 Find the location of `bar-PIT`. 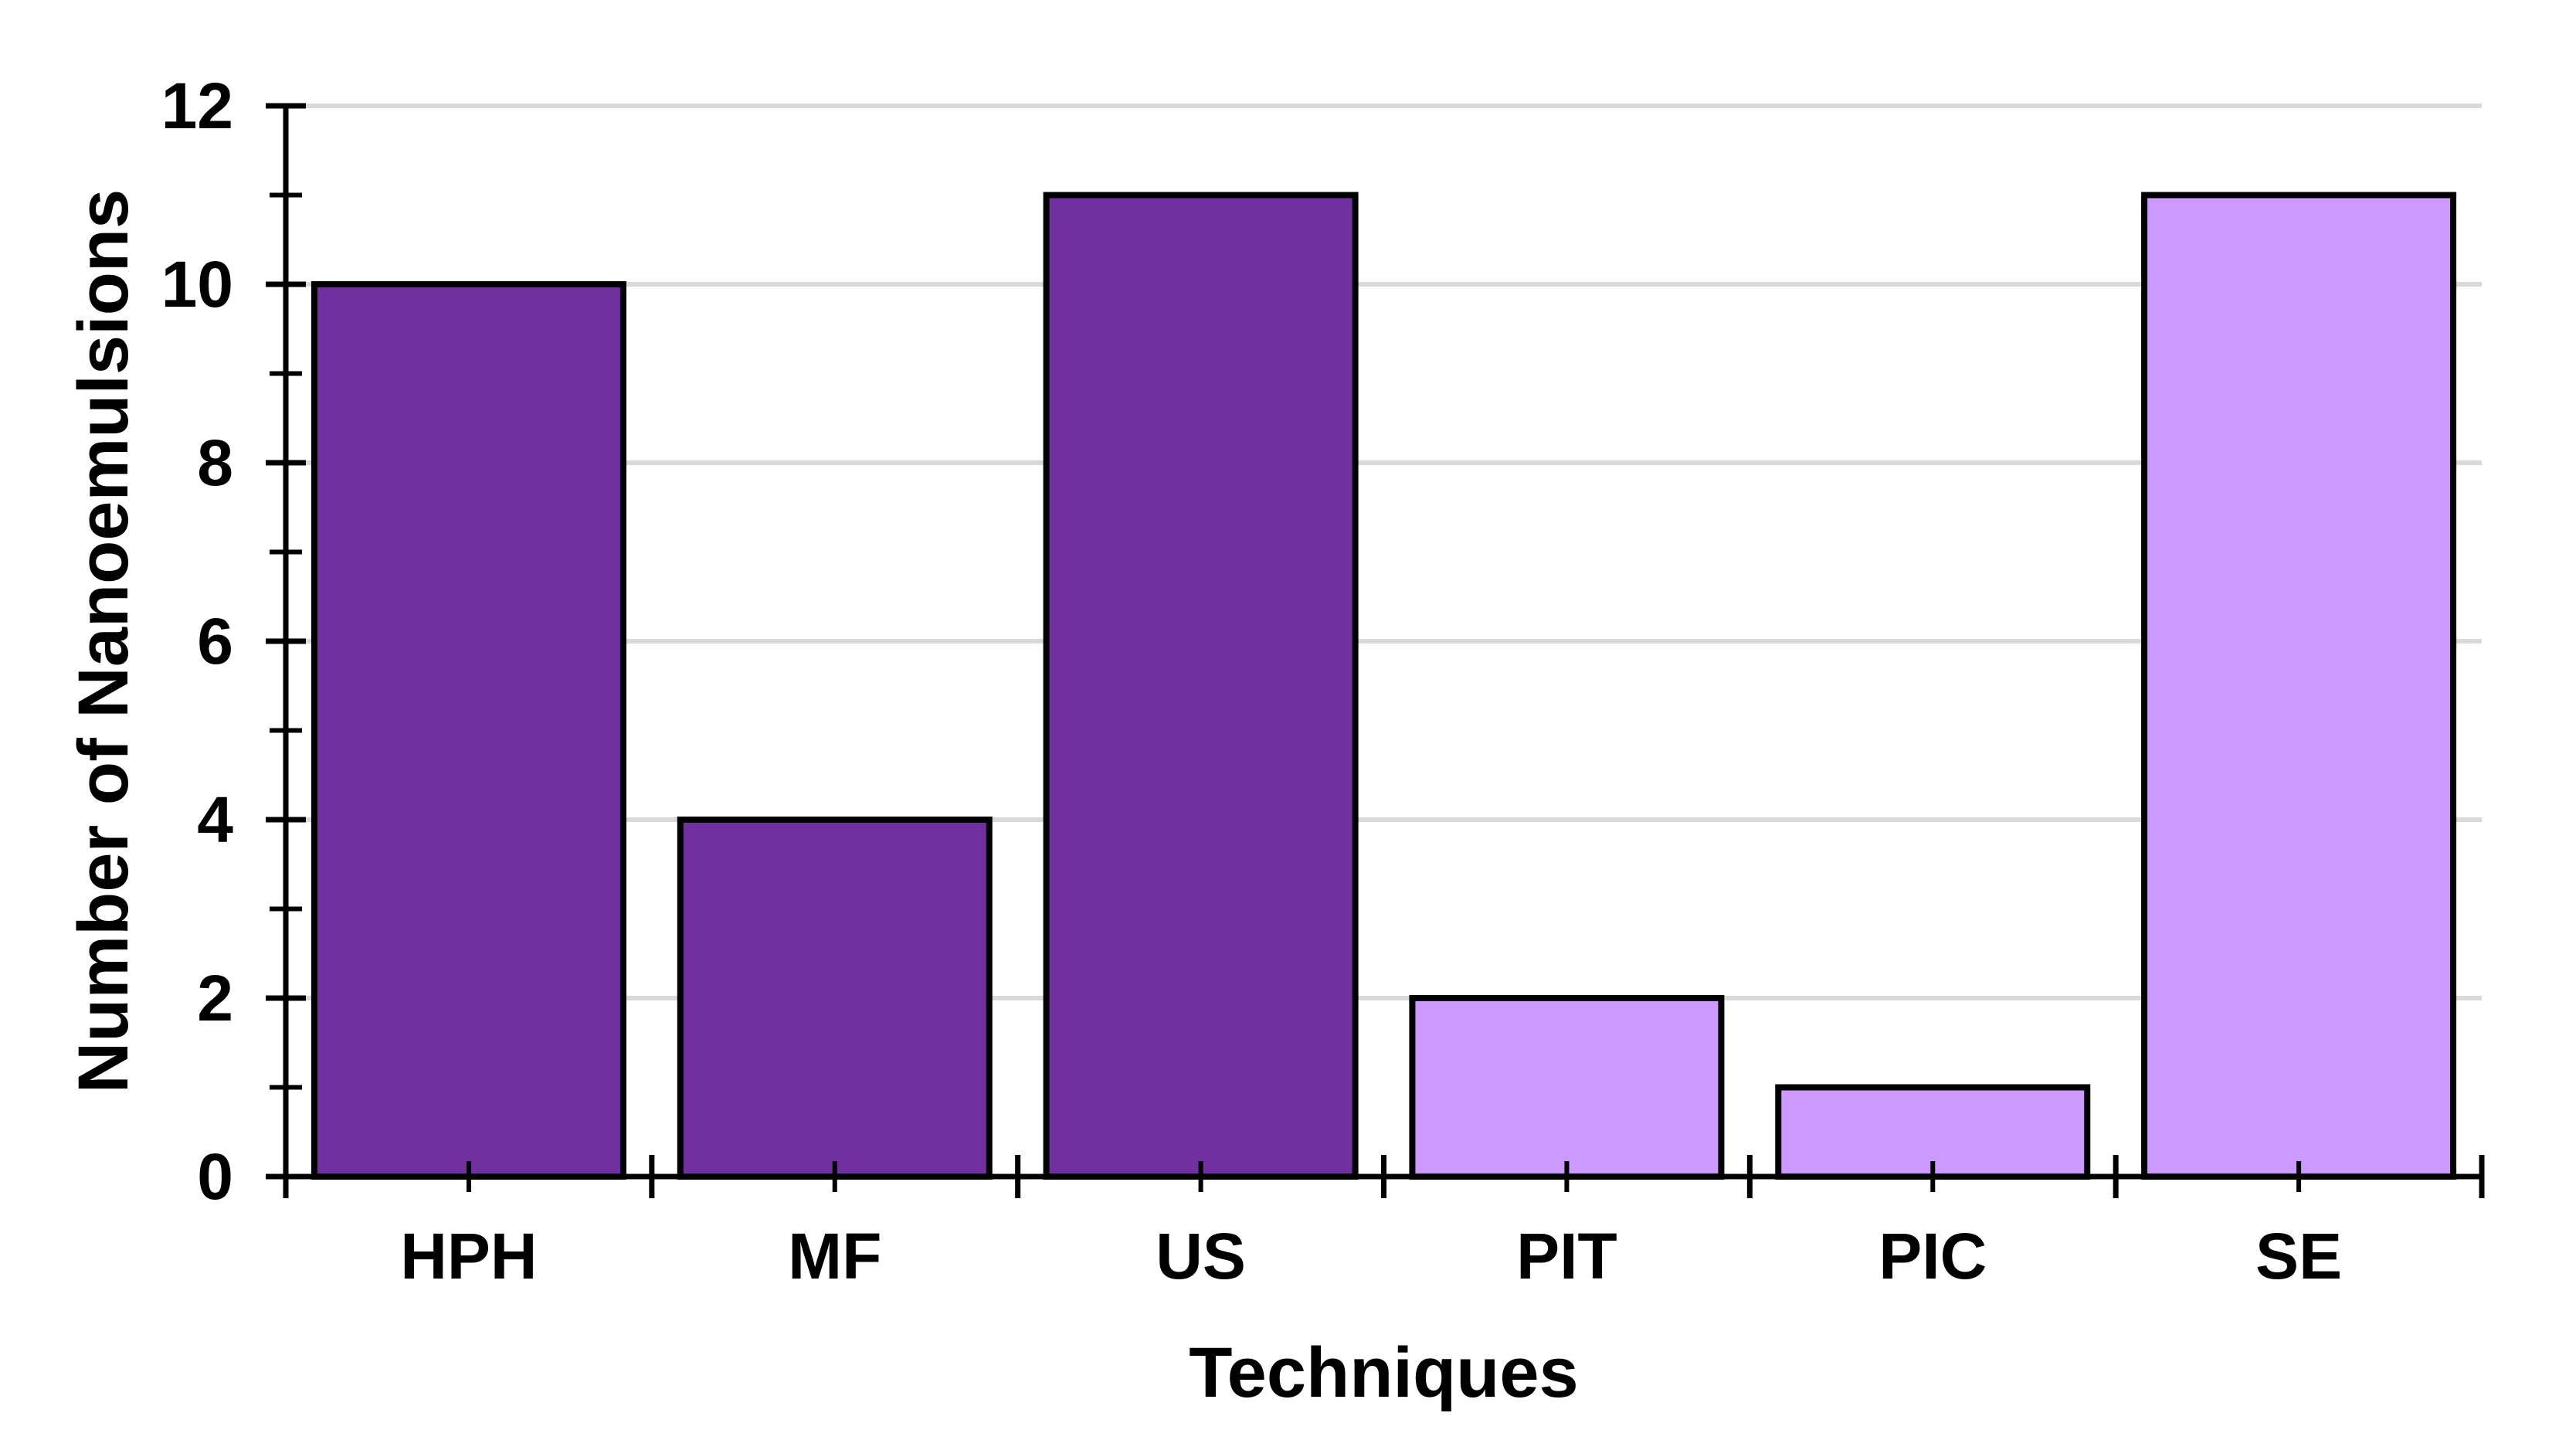

bar-PIT is located at coordinates (1567, 1087).